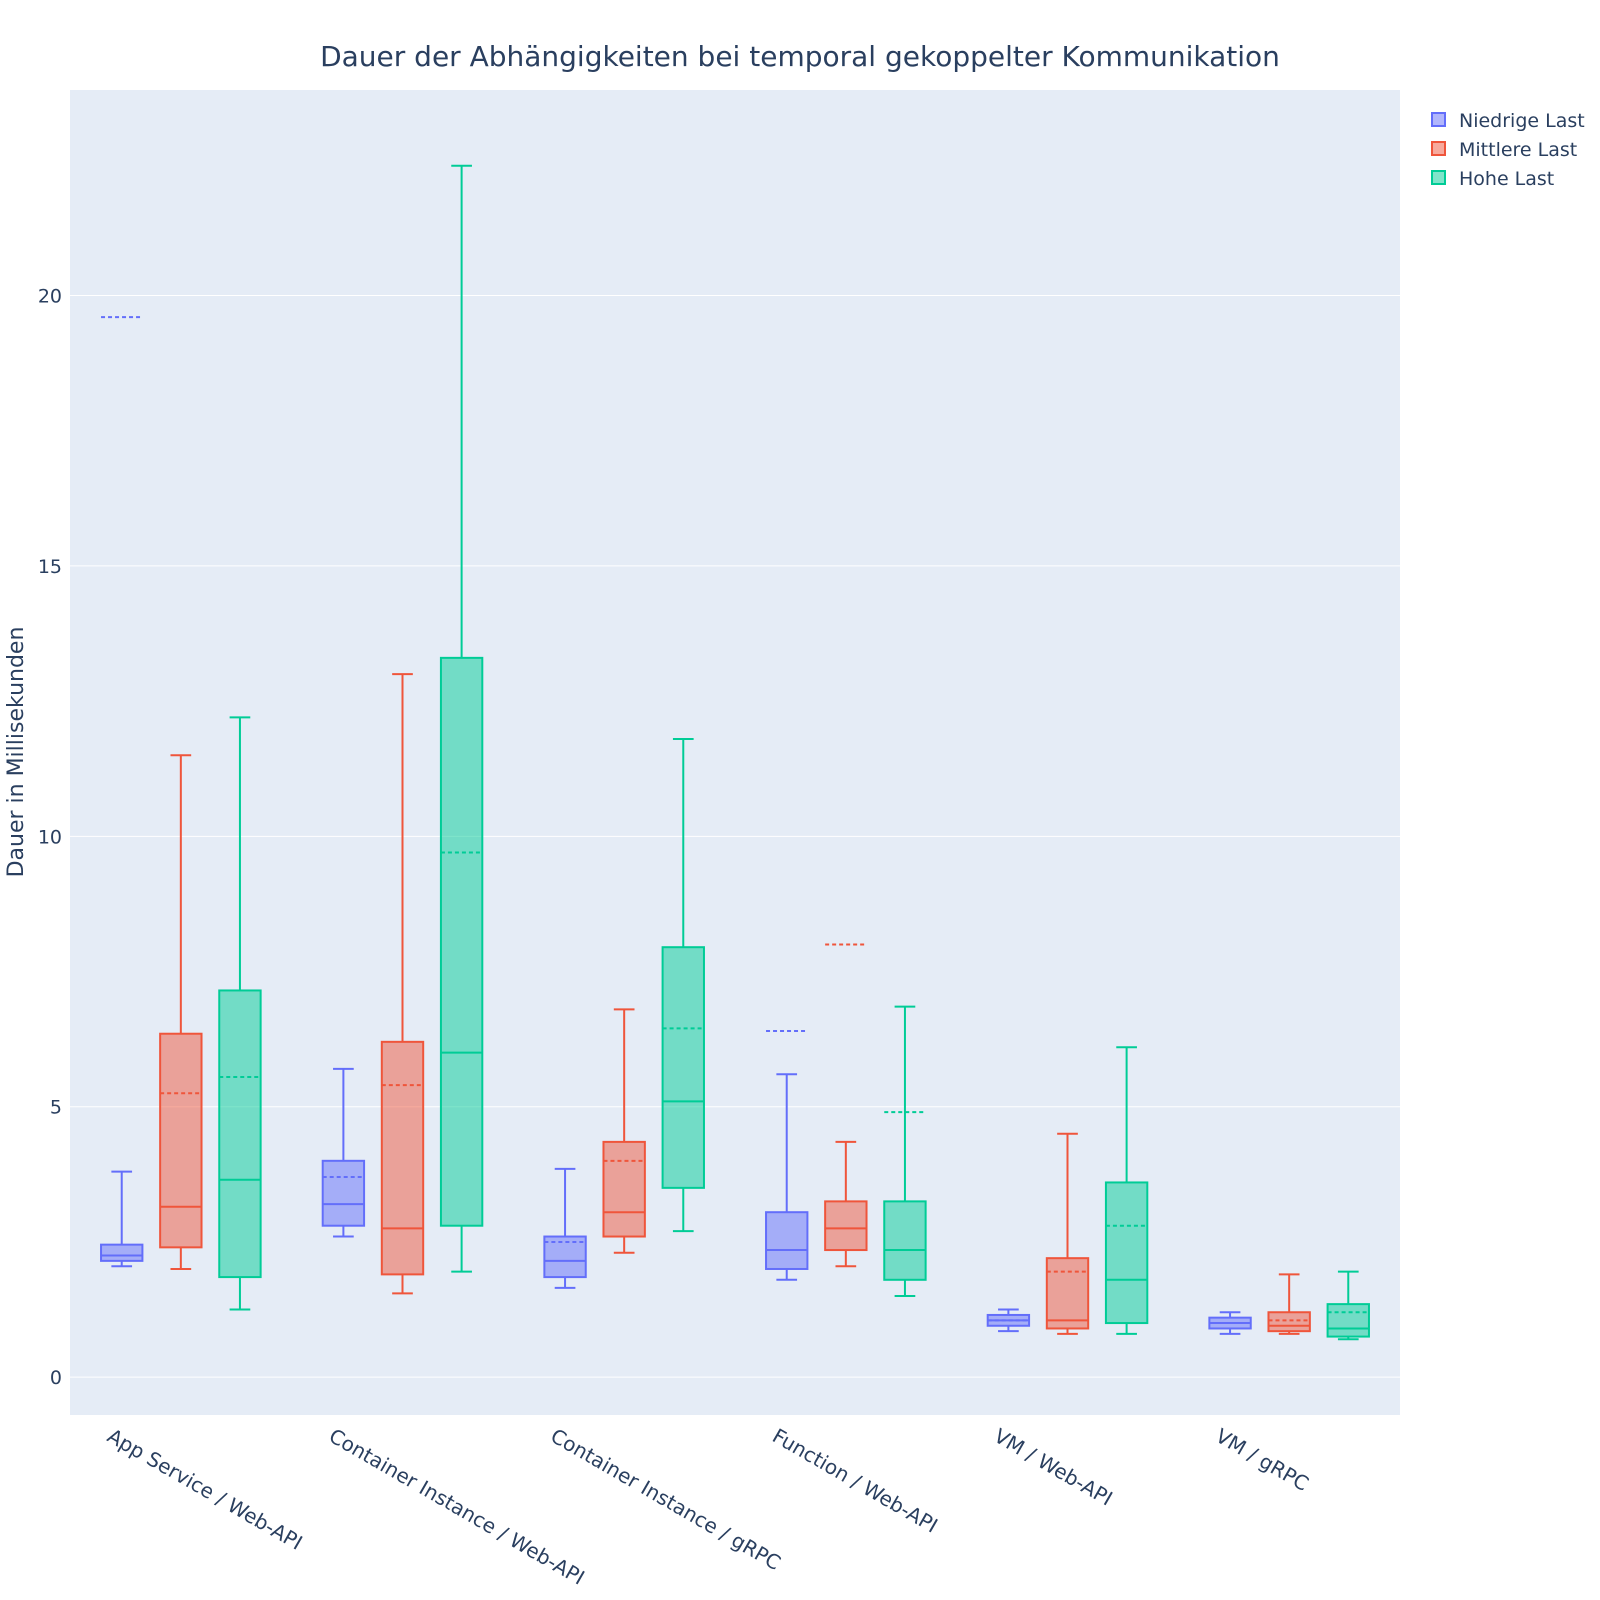 The image size is (1600, 1600). Describe the element at coordinates (50, 297) in the screenshot. I see `y-tick-label: 20` at that location.